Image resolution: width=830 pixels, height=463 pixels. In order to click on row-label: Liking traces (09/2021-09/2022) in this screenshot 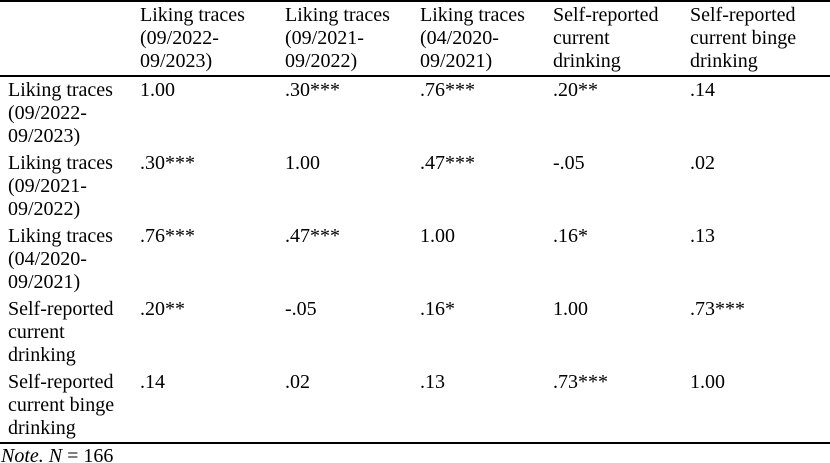, I will do `click(60, 186)`.